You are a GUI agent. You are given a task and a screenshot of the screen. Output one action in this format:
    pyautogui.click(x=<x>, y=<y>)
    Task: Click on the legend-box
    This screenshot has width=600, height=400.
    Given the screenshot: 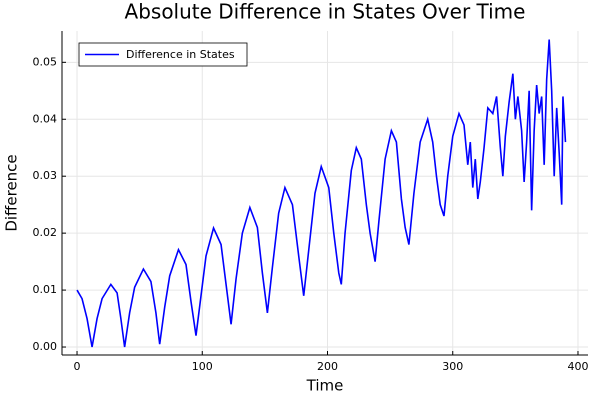 What is the action you would take?
    pyautogui.click(x=163, y=54)
    